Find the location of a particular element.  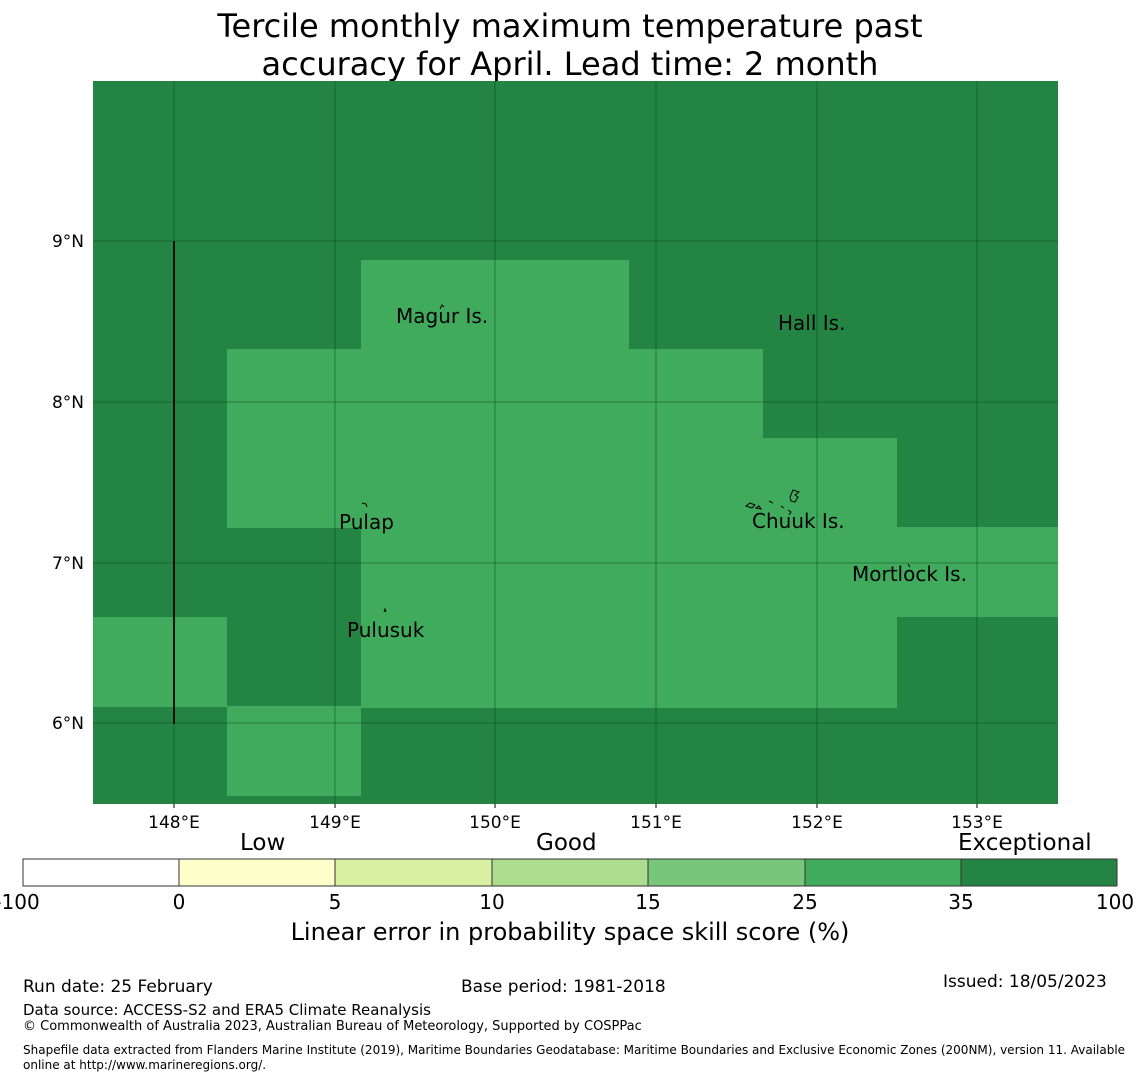

island-outlines is located at coordinates (636, 458).